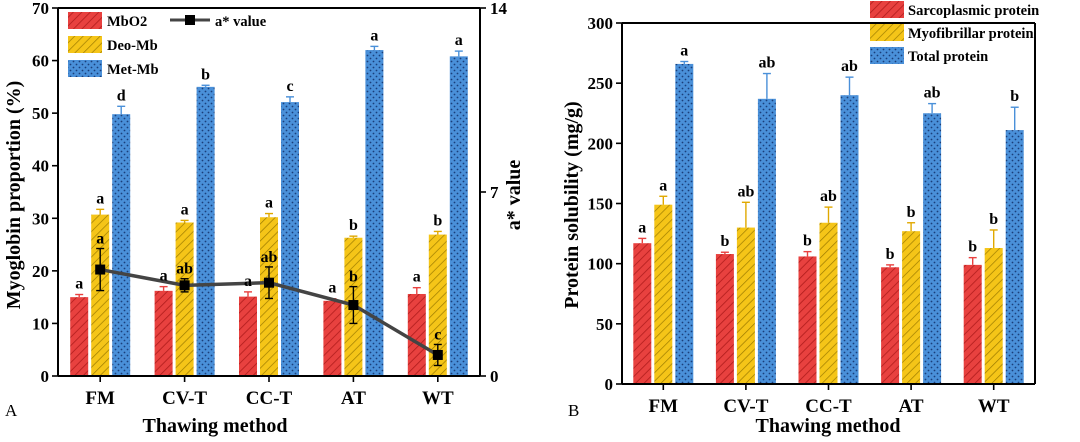 This screenshot has height=442, width=1080. I want to click on b-y-tick-label: 100, so click(601, 264).